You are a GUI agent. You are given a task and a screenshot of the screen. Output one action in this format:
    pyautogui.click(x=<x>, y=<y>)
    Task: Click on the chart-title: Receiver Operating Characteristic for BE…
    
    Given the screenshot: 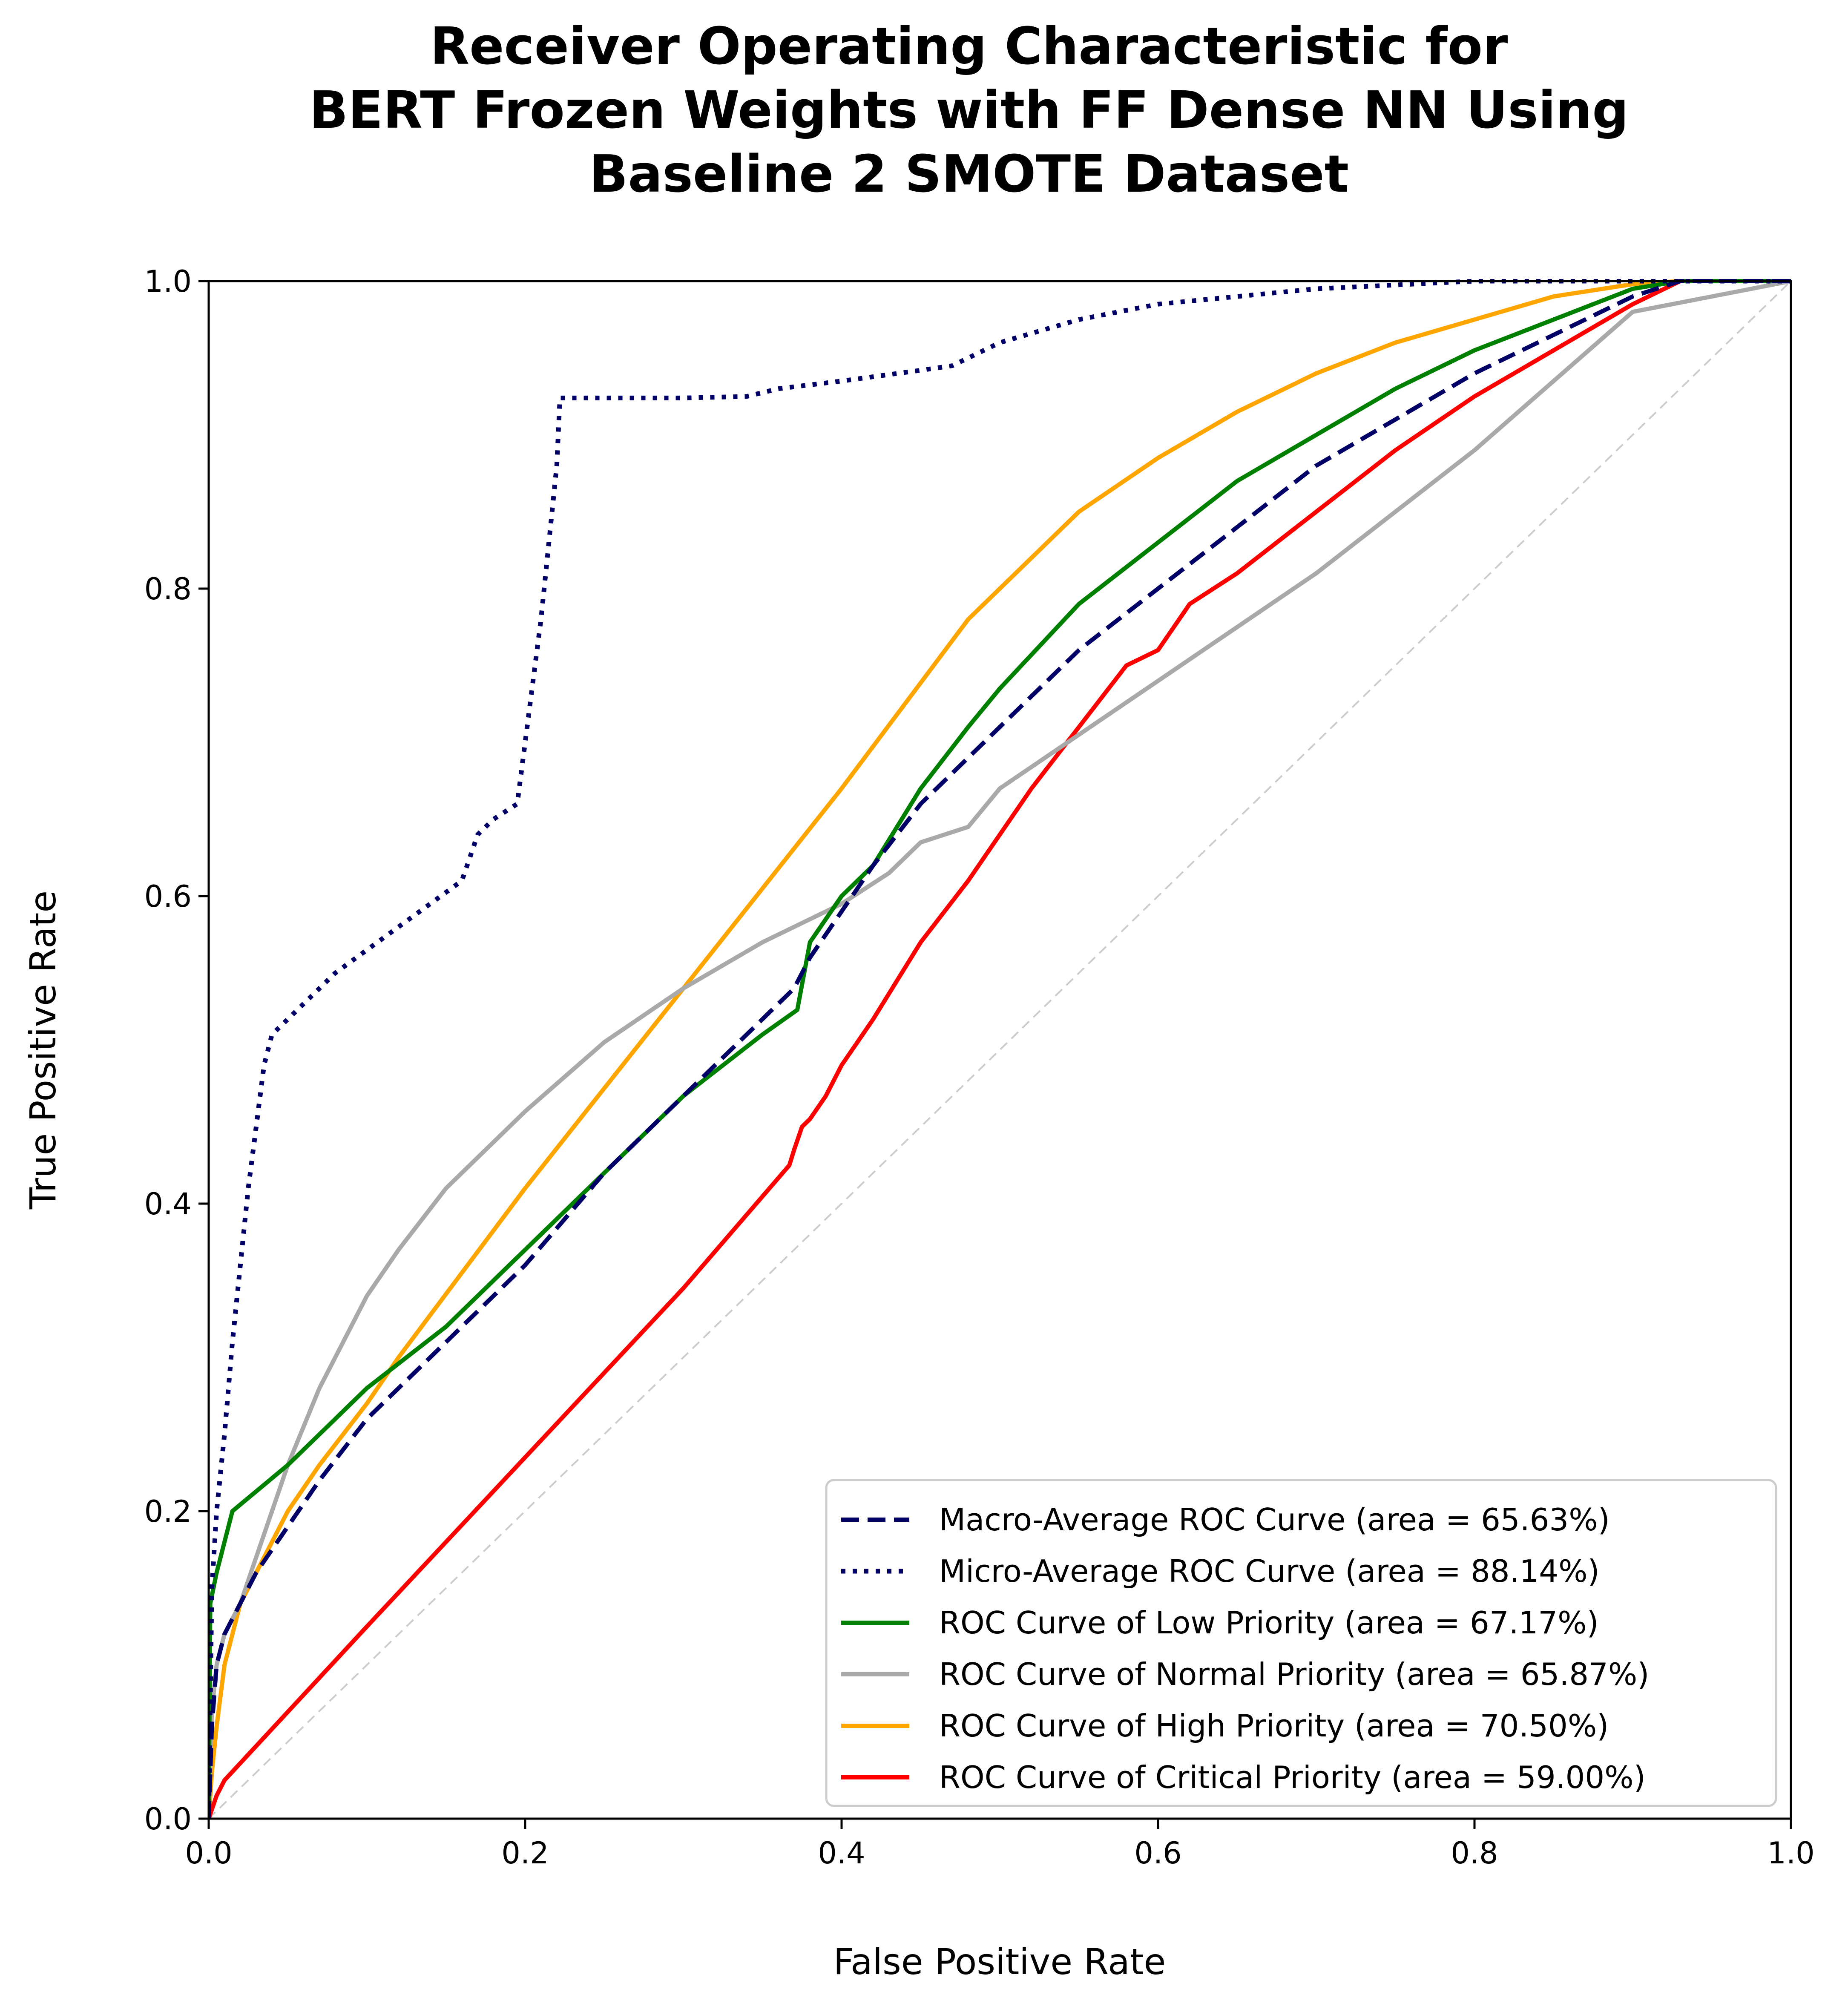 What is the action you would take?
    pyautogui.click(x=969, y=110)
    